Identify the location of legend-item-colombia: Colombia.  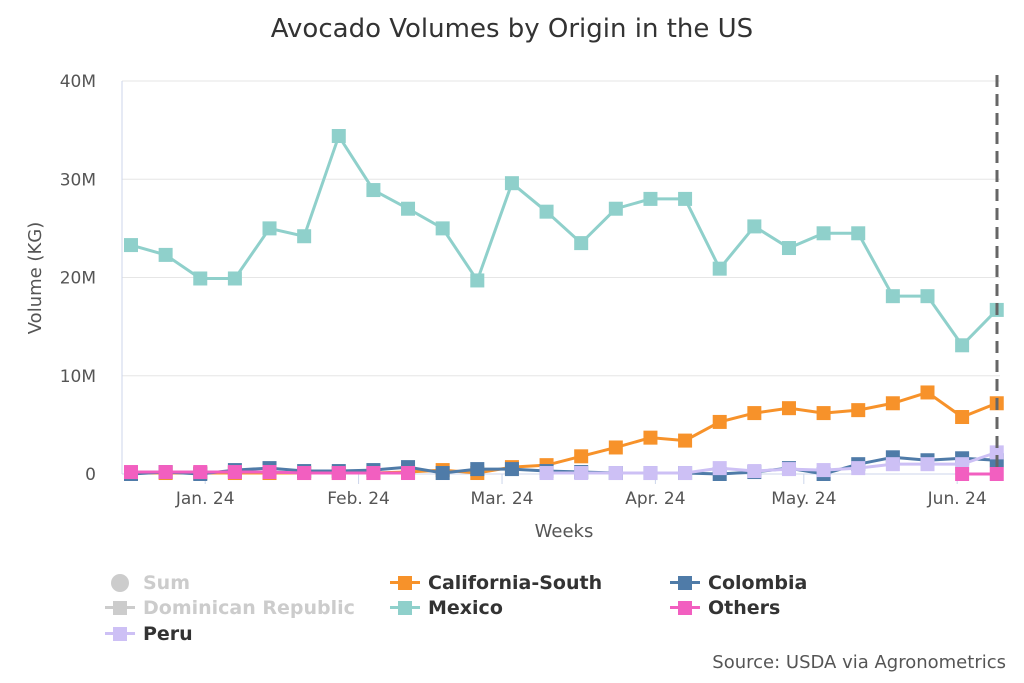
(738, 583).